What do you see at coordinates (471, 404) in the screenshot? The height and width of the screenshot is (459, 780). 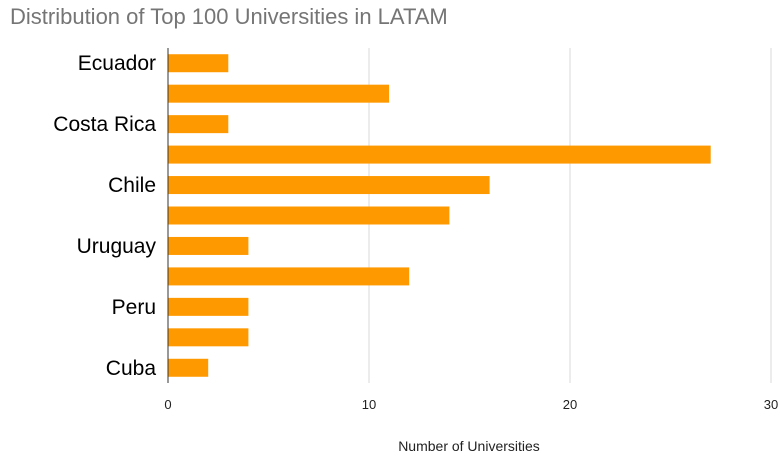 I see `x-tick-labels: 0 10 20 30` at bounding box center [471, 404].